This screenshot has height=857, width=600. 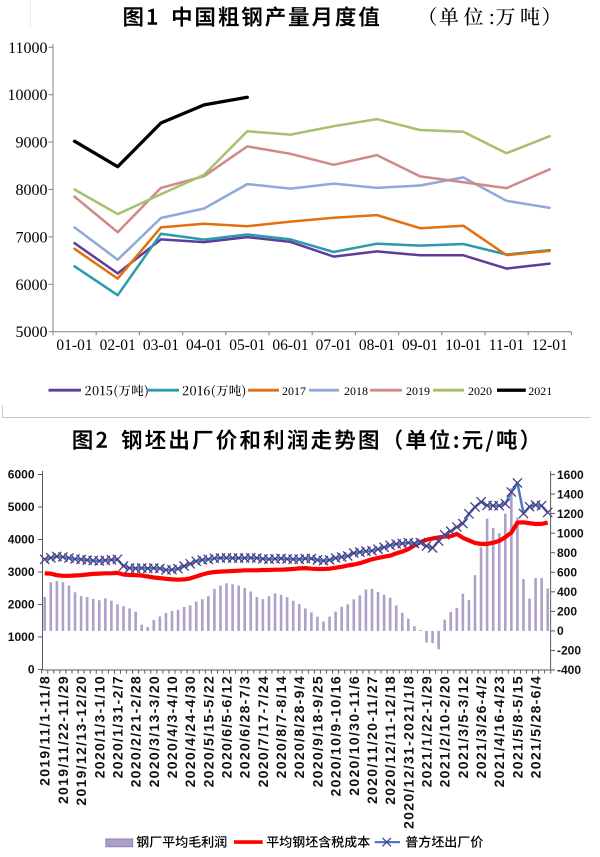 What do you see at coordinates (21, 540) in the screenshot?
I see `svg-text: 4000` at bounding box center [21, 540].